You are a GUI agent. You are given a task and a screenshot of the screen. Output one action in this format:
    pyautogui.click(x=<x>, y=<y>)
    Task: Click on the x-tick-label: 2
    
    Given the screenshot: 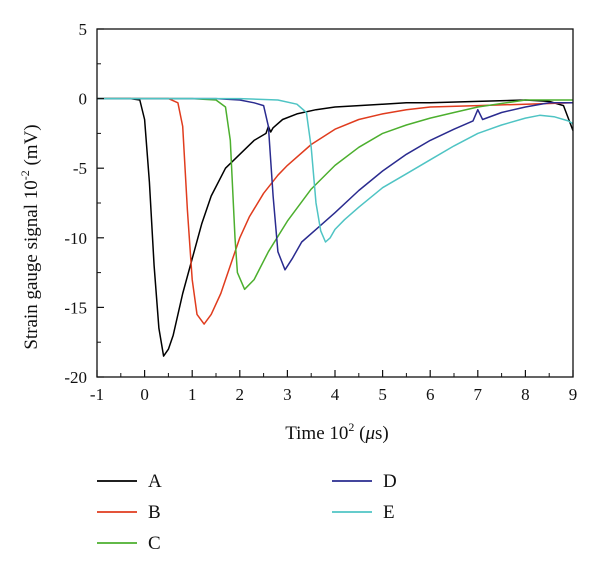 What is the action you would take?
    pyautogui.click(x=240, y=394)
    